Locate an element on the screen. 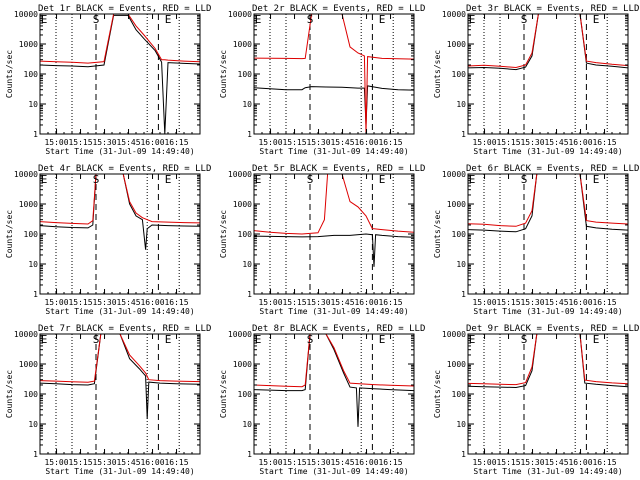 The image size is (640, 480). panel-title: Det 8r BLACK = Events, RED = LLD is located at coordinates (338, 329).